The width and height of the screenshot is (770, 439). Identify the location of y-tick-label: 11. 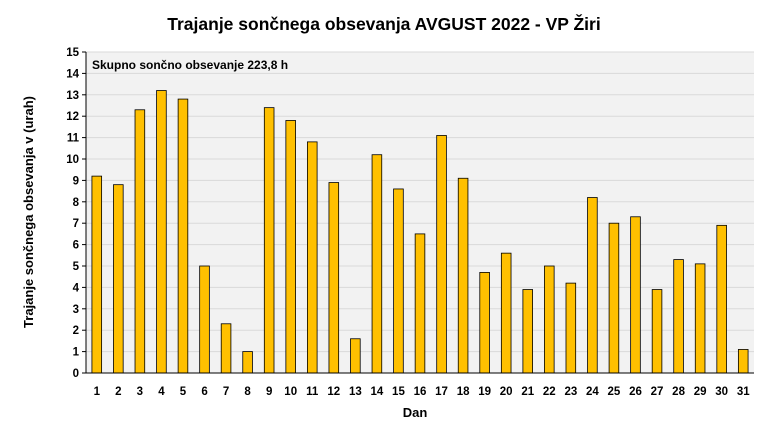
(73, 139).